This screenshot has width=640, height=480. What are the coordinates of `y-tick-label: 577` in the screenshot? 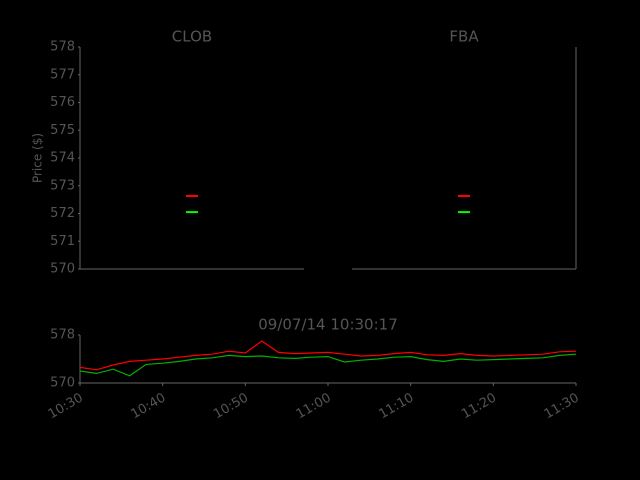 It's located at (62, 74).